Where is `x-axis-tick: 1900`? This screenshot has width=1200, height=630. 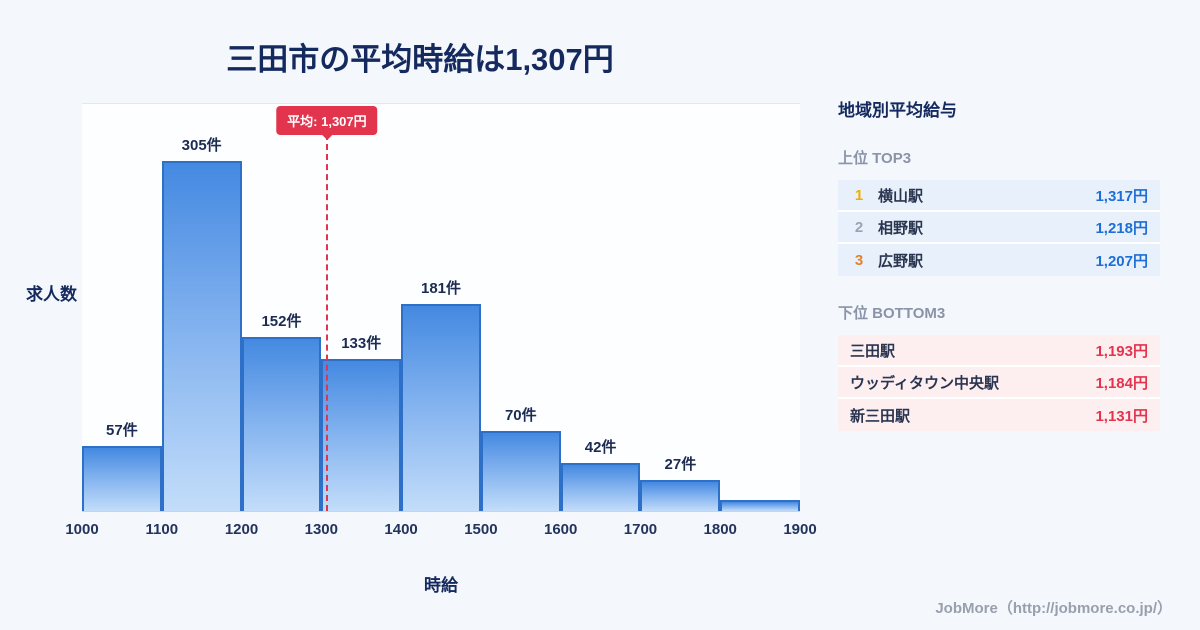
x-axis-tick: 1900 is located at coordinates (800, 529).